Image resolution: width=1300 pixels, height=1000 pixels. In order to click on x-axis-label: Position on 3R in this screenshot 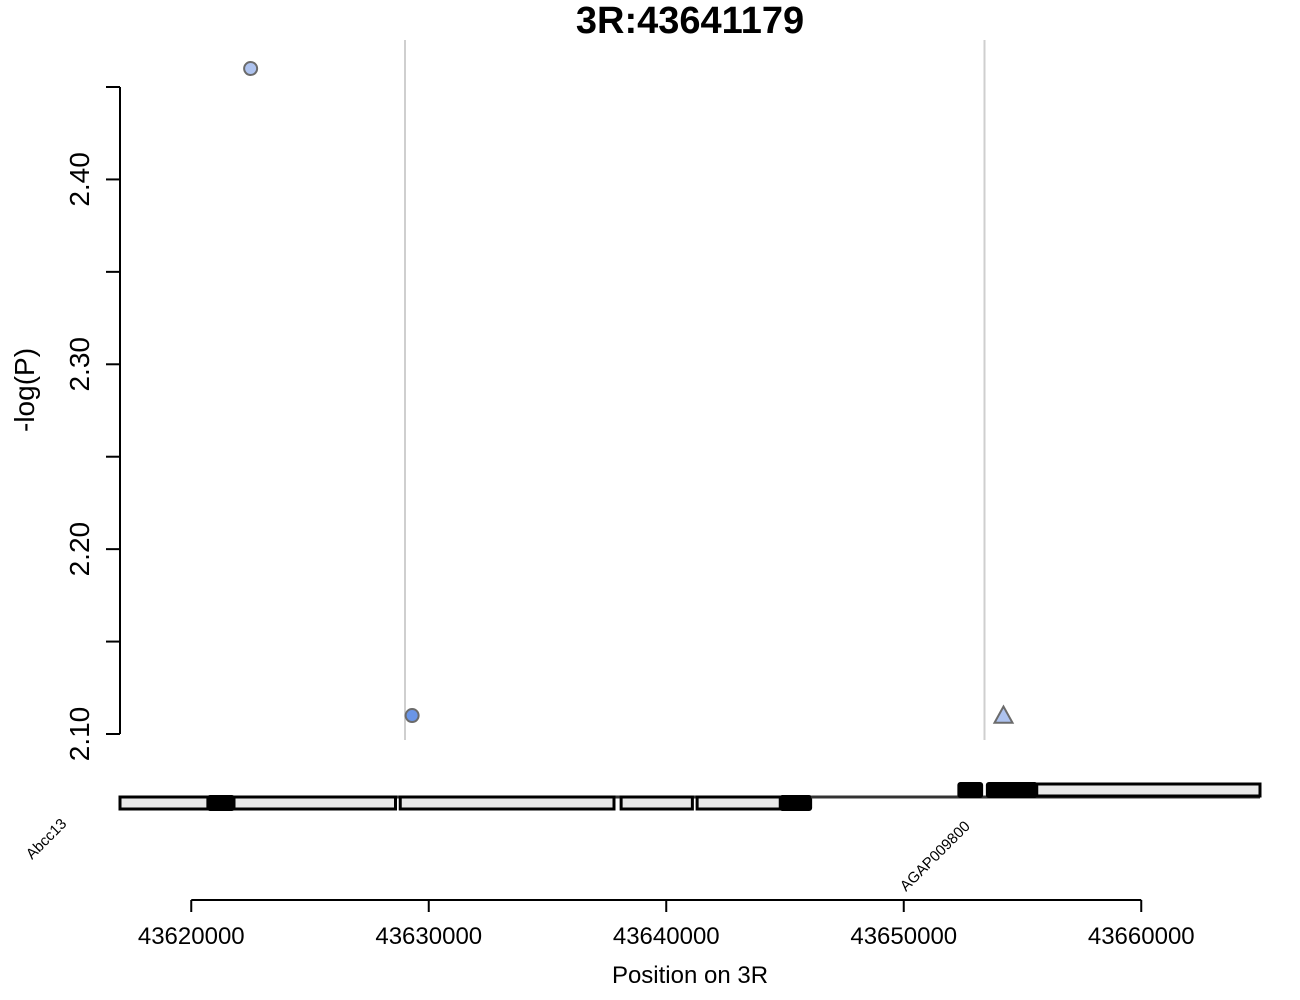, I will do `click(690, 975)`.